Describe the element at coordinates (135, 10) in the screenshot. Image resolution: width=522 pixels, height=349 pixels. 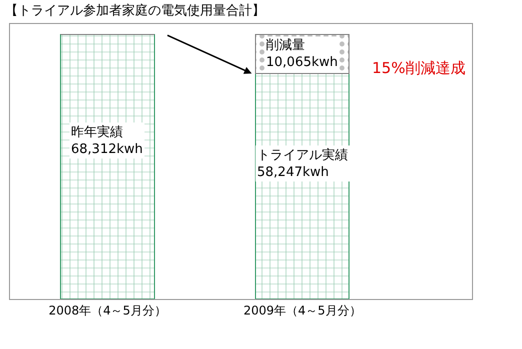
I see `chart-title: 【トライアル参加者家庭の電気使用量合計】` at that location.